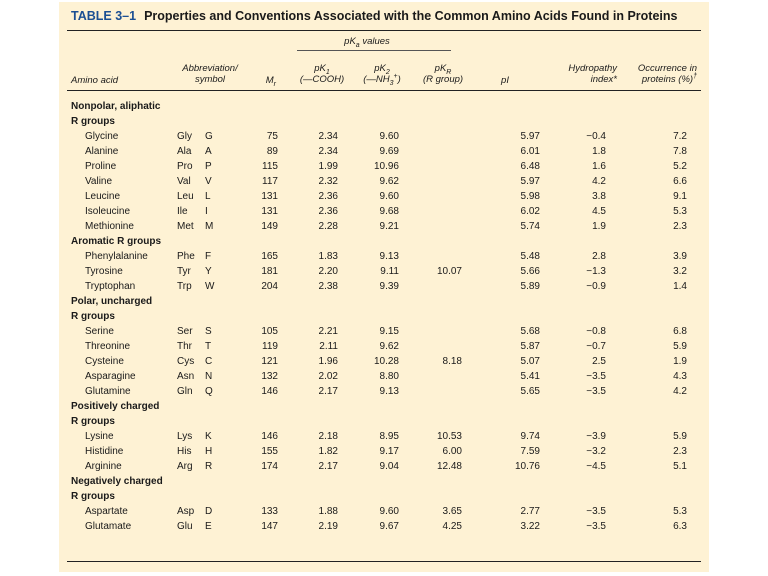  What do you see at coordinates (449, 271) in the screenshot?
I see `pkr-cell: 10.07` at bounding box center [449, 271].